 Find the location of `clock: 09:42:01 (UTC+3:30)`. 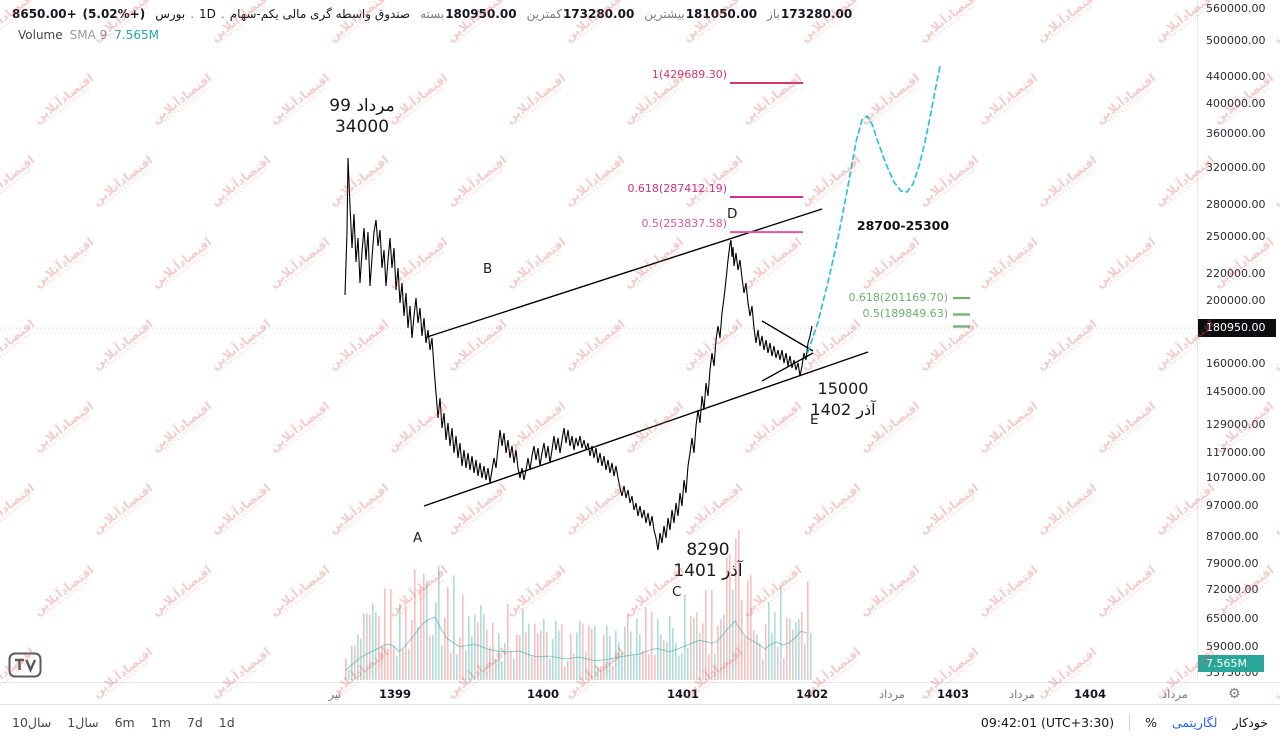

clock: 09:42:01 (UTC+3:30) is located at coordinates (1047, 722).